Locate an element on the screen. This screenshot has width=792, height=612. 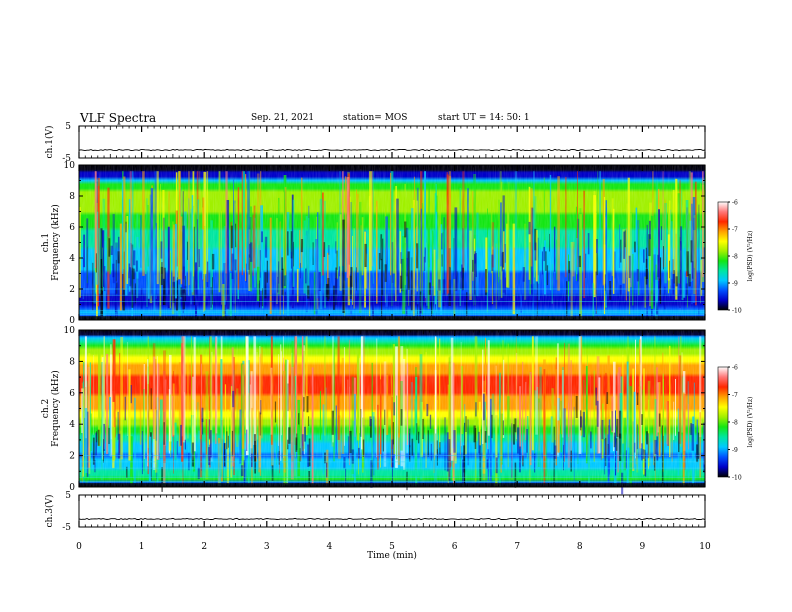
y-axis-label-channel: ch.2 is located at coordinates (46, 408).